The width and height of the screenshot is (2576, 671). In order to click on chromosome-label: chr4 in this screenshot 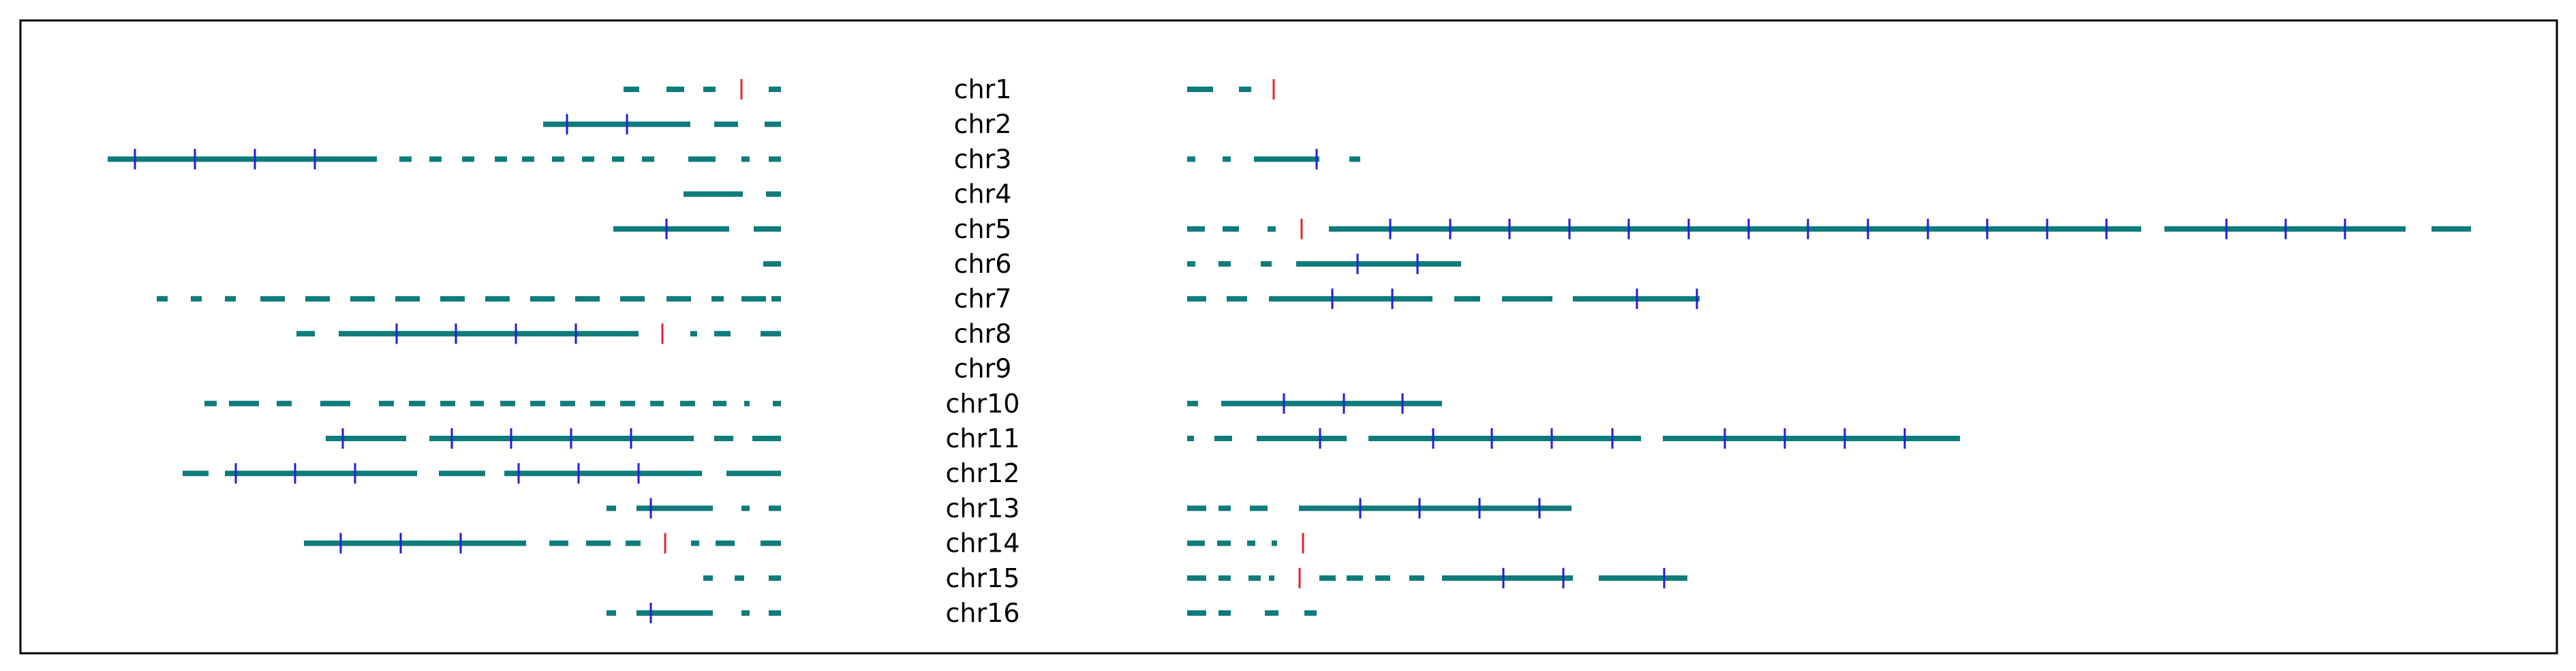, I will do `click(983, 194)`.